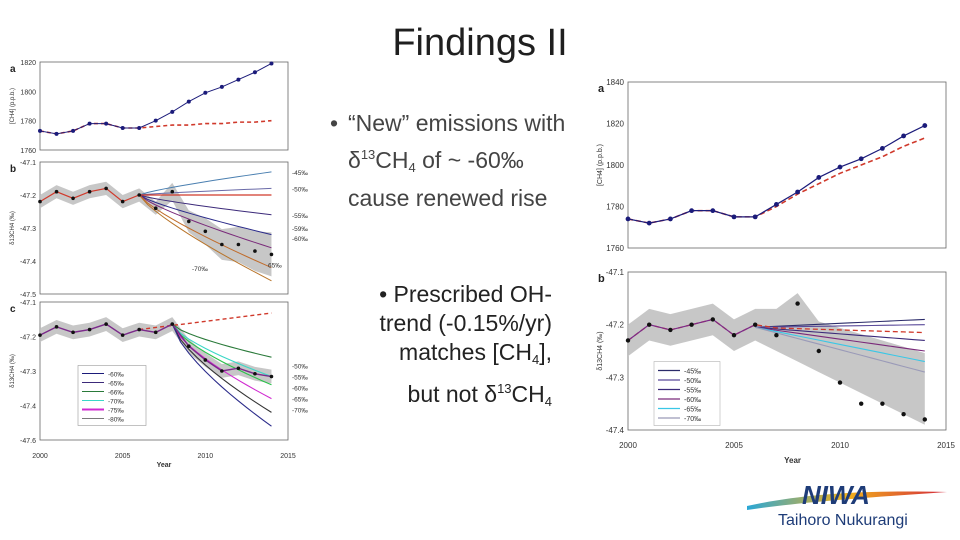  Describe the element at coordinates (472, 294) in the screenshot. I see `bullet2-text1: Prescribed OH-` at that location.